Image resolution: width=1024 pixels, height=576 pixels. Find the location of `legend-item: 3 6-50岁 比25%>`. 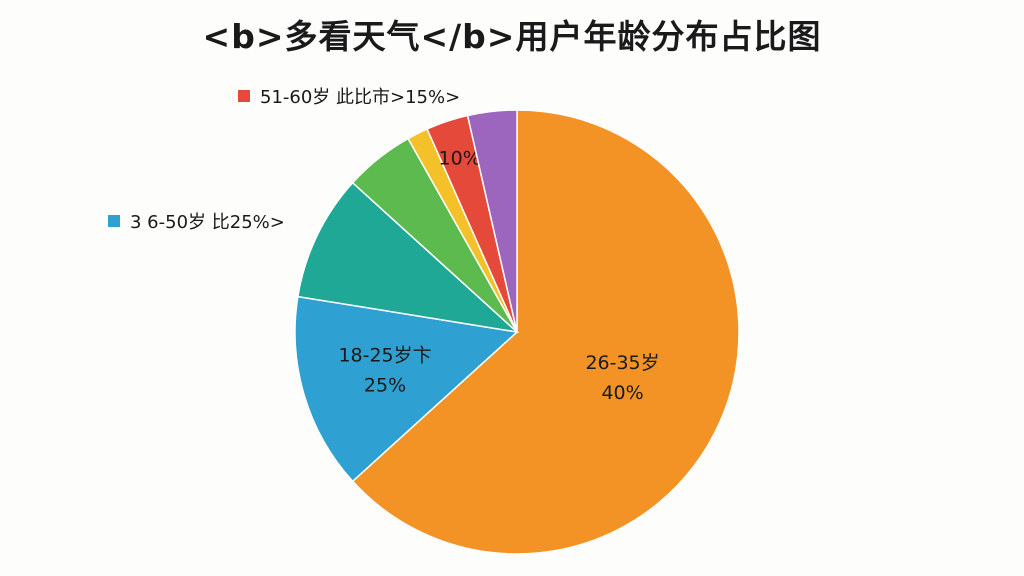

legend-item: 3 6-50岁 比25%> is located at coordinates (196, 221).